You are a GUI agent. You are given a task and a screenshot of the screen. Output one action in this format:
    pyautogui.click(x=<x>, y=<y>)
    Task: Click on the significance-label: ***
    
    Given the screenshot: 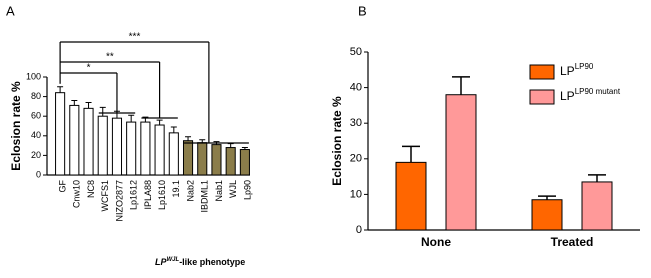 What is the action you would take?
    pyautogui.click(x=135, y=37)
    